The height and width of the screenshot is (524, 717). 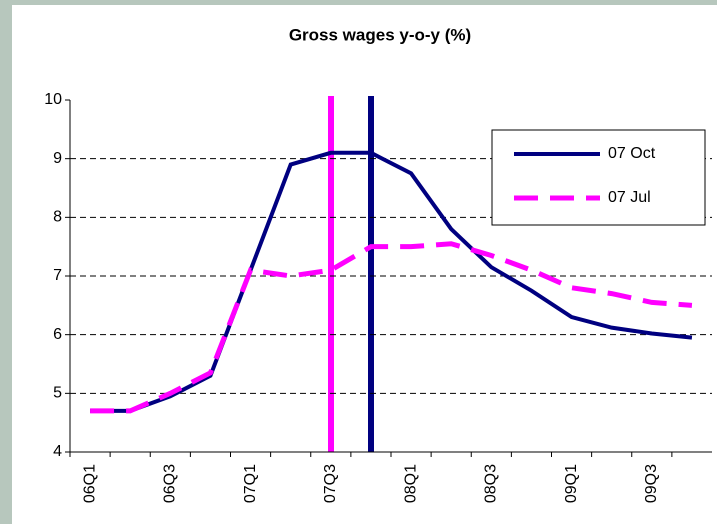 What do you see at coordinates (170, 483) in the screenshot?
I see `x-tick-label: 06Q3` at bounding box center [170, 483].